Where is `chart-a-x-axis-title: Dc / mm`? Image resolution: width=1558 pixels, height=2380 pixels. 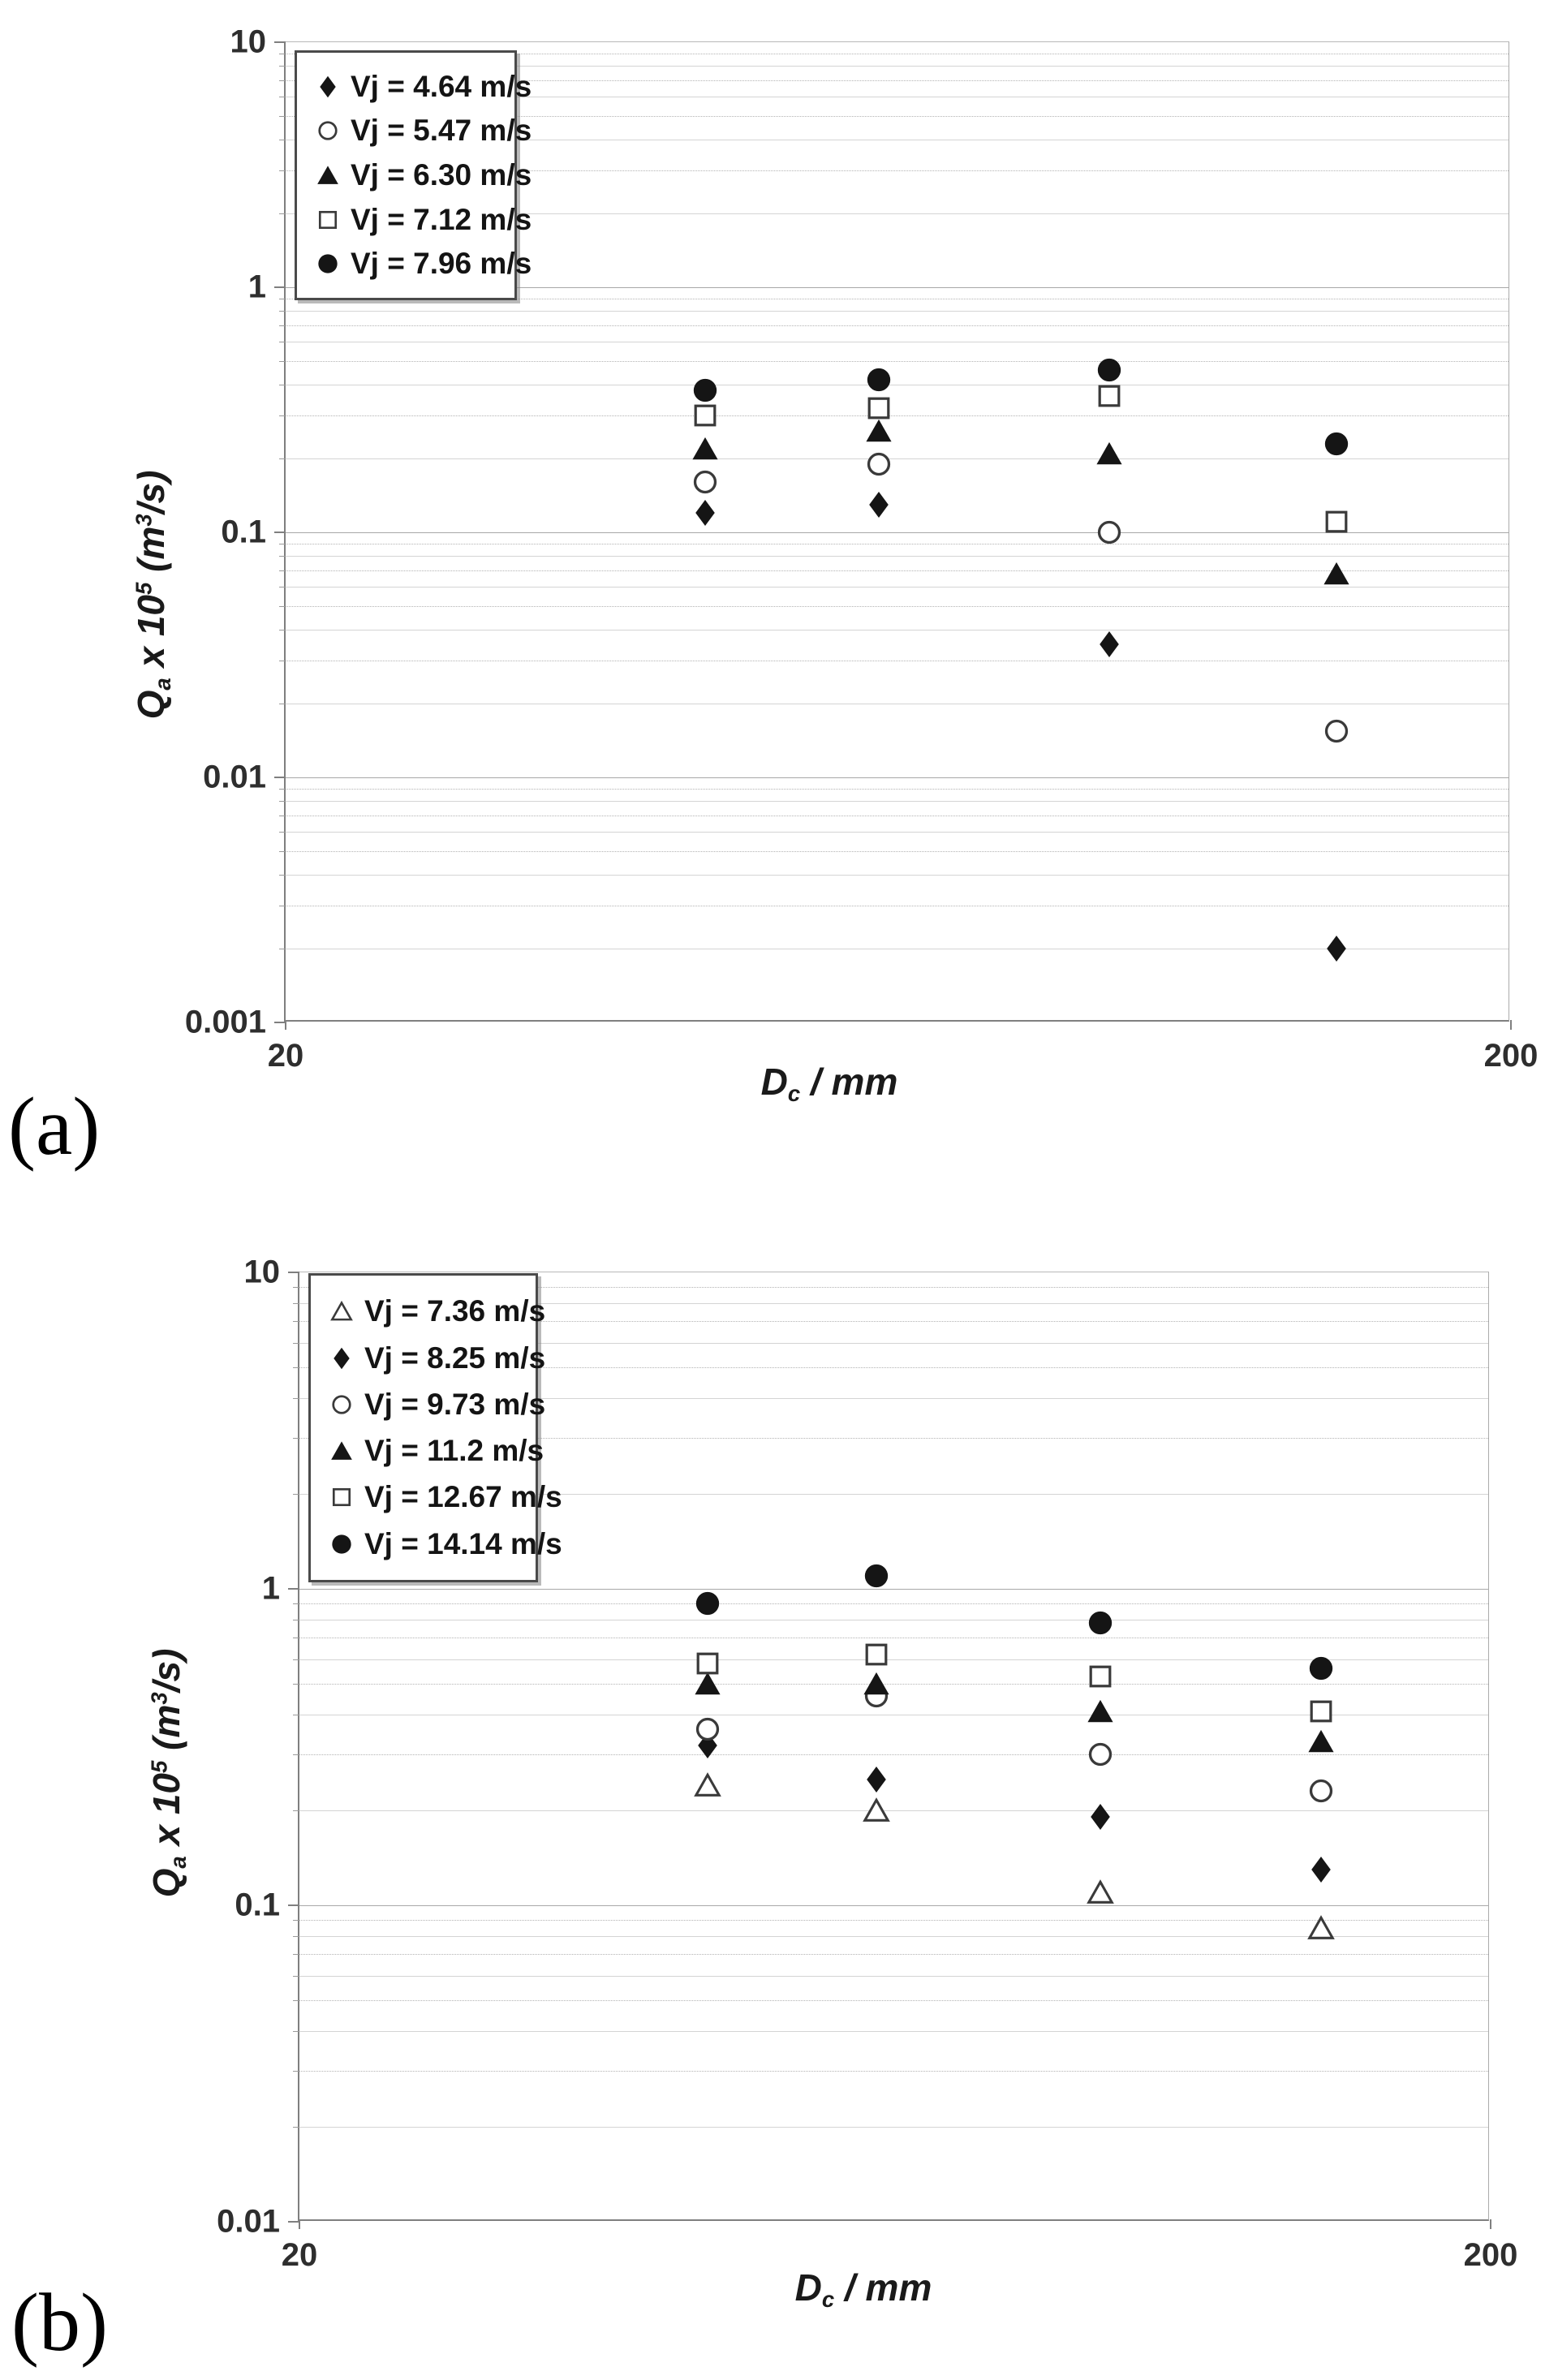 chart-a-x-axis-title: Dc / mm is located at coordinates (829, 1083).